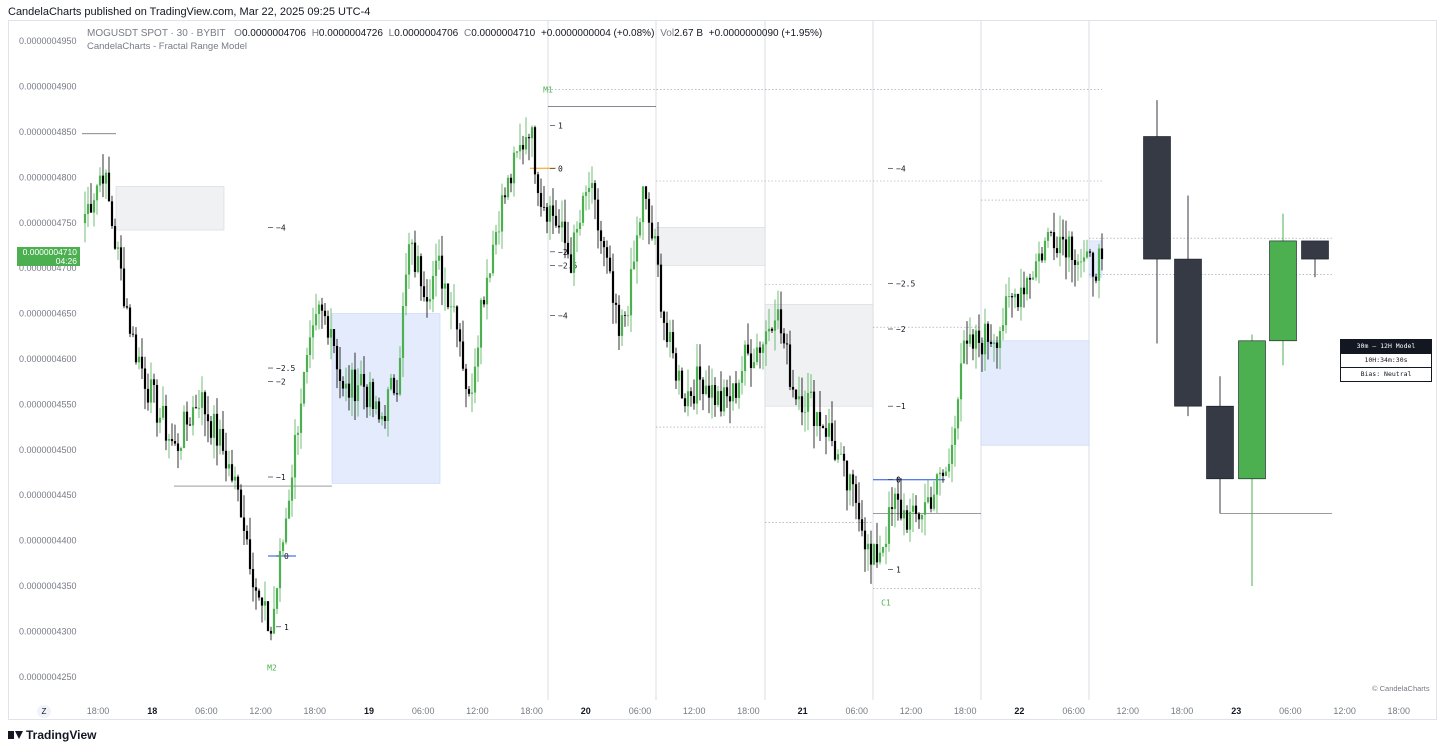 This screenshot has width=1445, height=747. What do you see at coordinates (167, 46) in the screenshot?
I see `indicator-title: CandelaCharts - Fractal Range Model` at bounding box center [167, 46].